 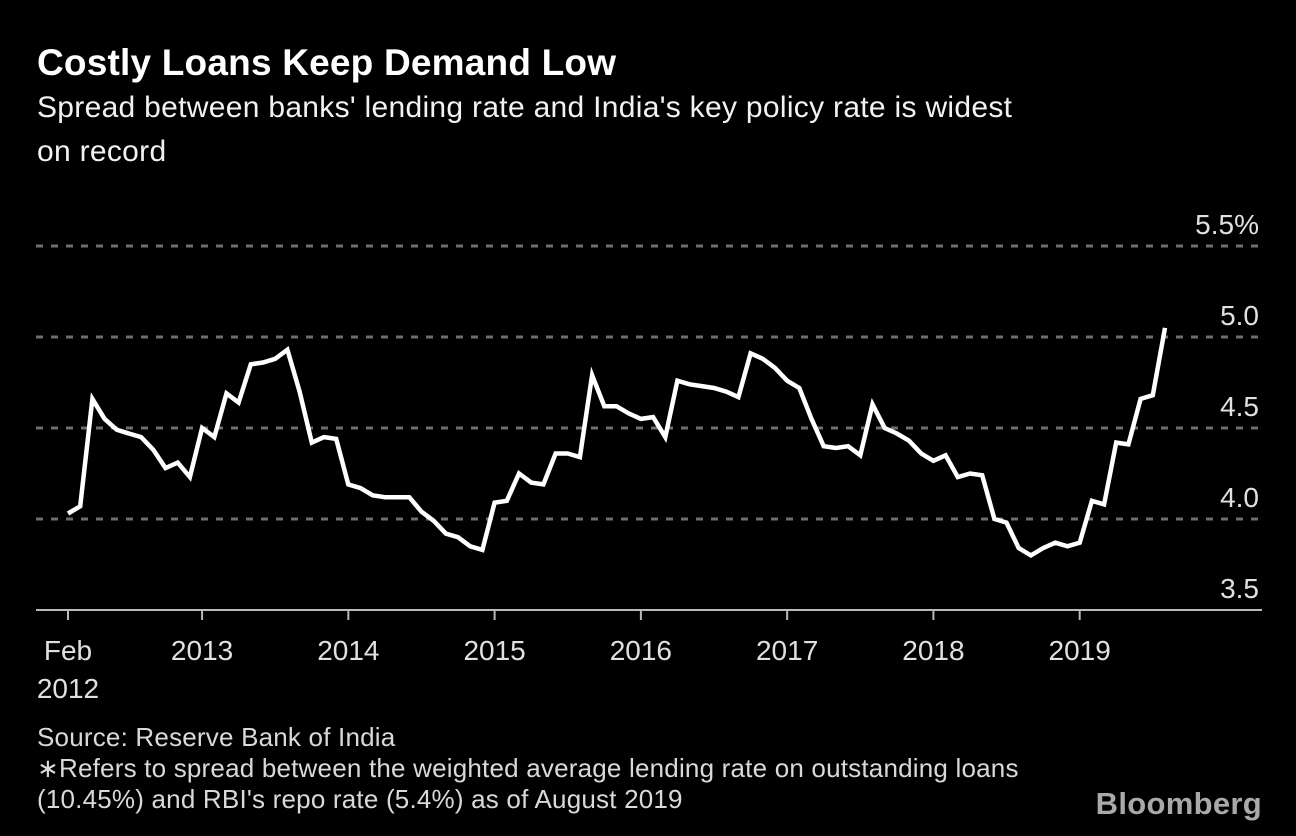 I want to click on y-axis-label: 3.5, so click(x=1239, y=588).